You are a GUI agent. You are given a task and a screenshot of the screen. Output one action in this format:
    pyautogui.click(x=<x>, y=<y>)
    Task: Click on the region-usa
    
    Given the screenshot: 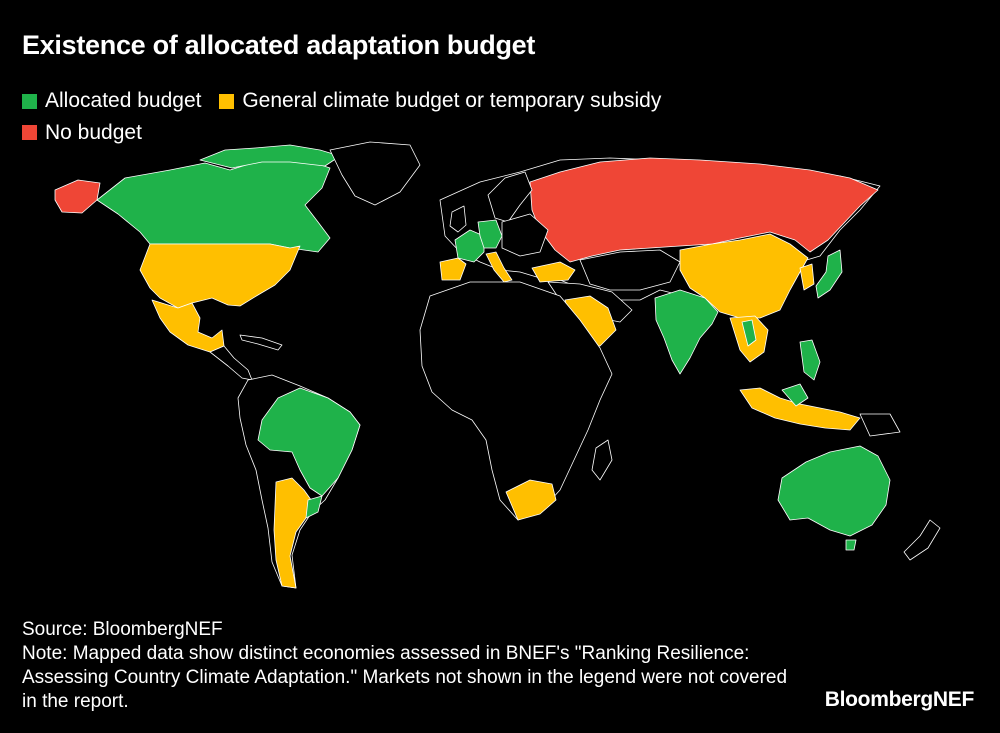 What is the action you would take?
    pyautogui.click(x=220, y=276)
    